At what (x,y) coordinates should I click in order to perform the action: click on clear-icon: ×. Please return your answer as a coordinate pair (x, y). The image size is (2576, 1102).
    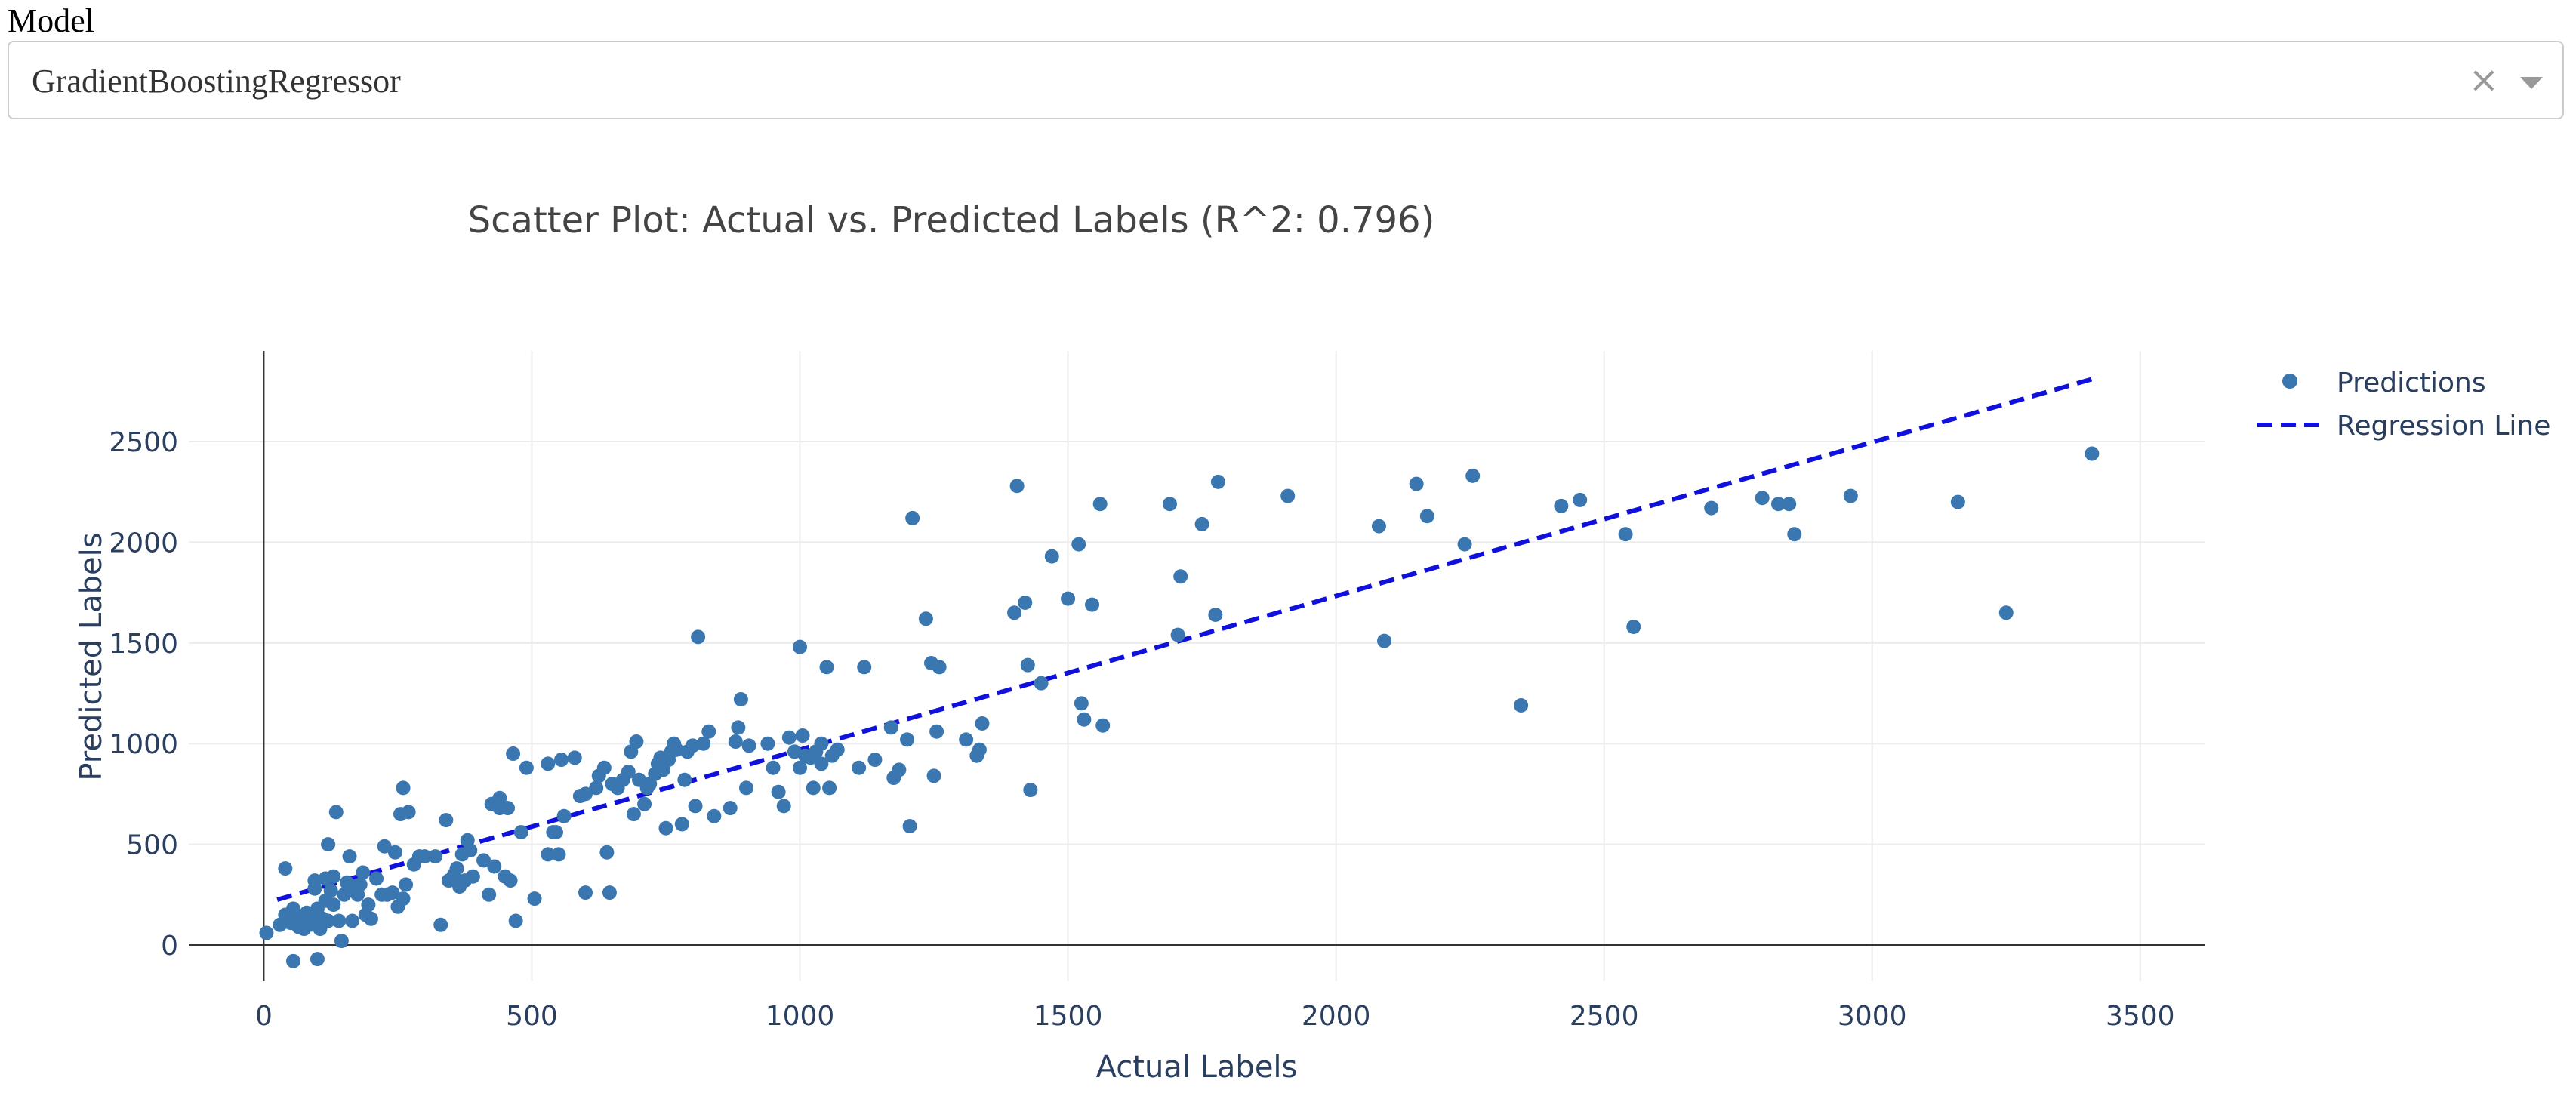
    Looking at the image, I should click on (2483, 80).